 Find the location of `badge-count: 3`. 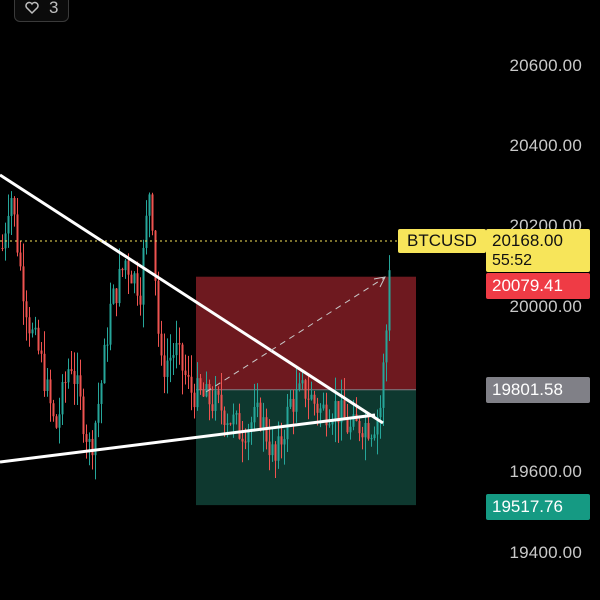

badge-count: 3 is located at coordinates (54, 8).